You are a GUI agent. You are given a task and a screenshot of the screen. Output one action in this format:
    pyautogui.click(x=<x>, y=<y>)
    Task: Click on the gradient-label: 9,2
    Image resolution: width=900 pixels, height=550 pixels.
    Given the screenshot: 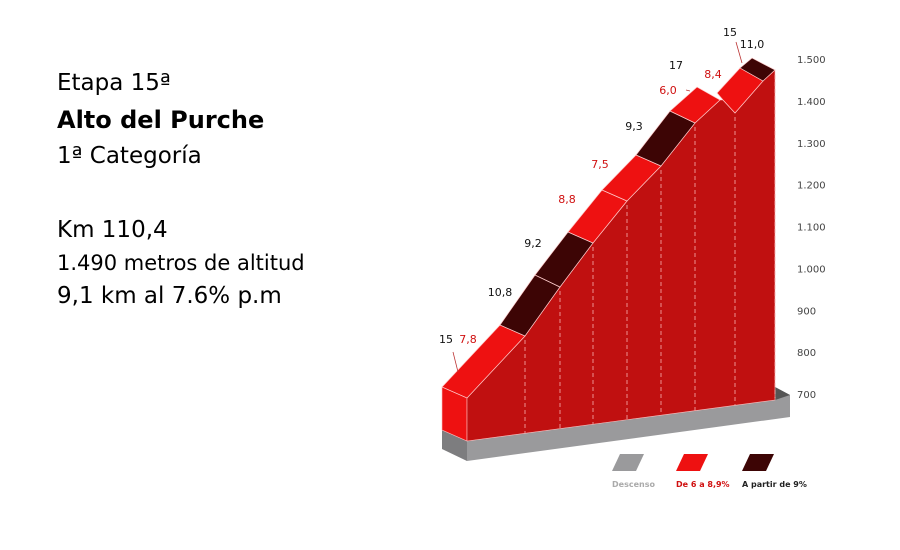 What is the action you would take?
    pyautogui.click(x=533, y=243)
    